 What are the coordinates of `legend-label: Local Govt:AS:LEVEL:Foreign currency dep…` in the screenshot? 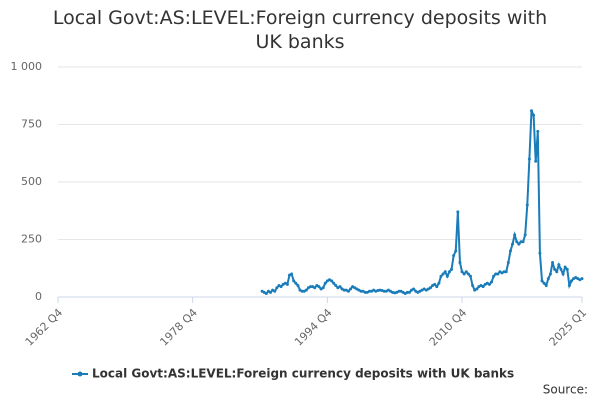 It's located at (303, 374).